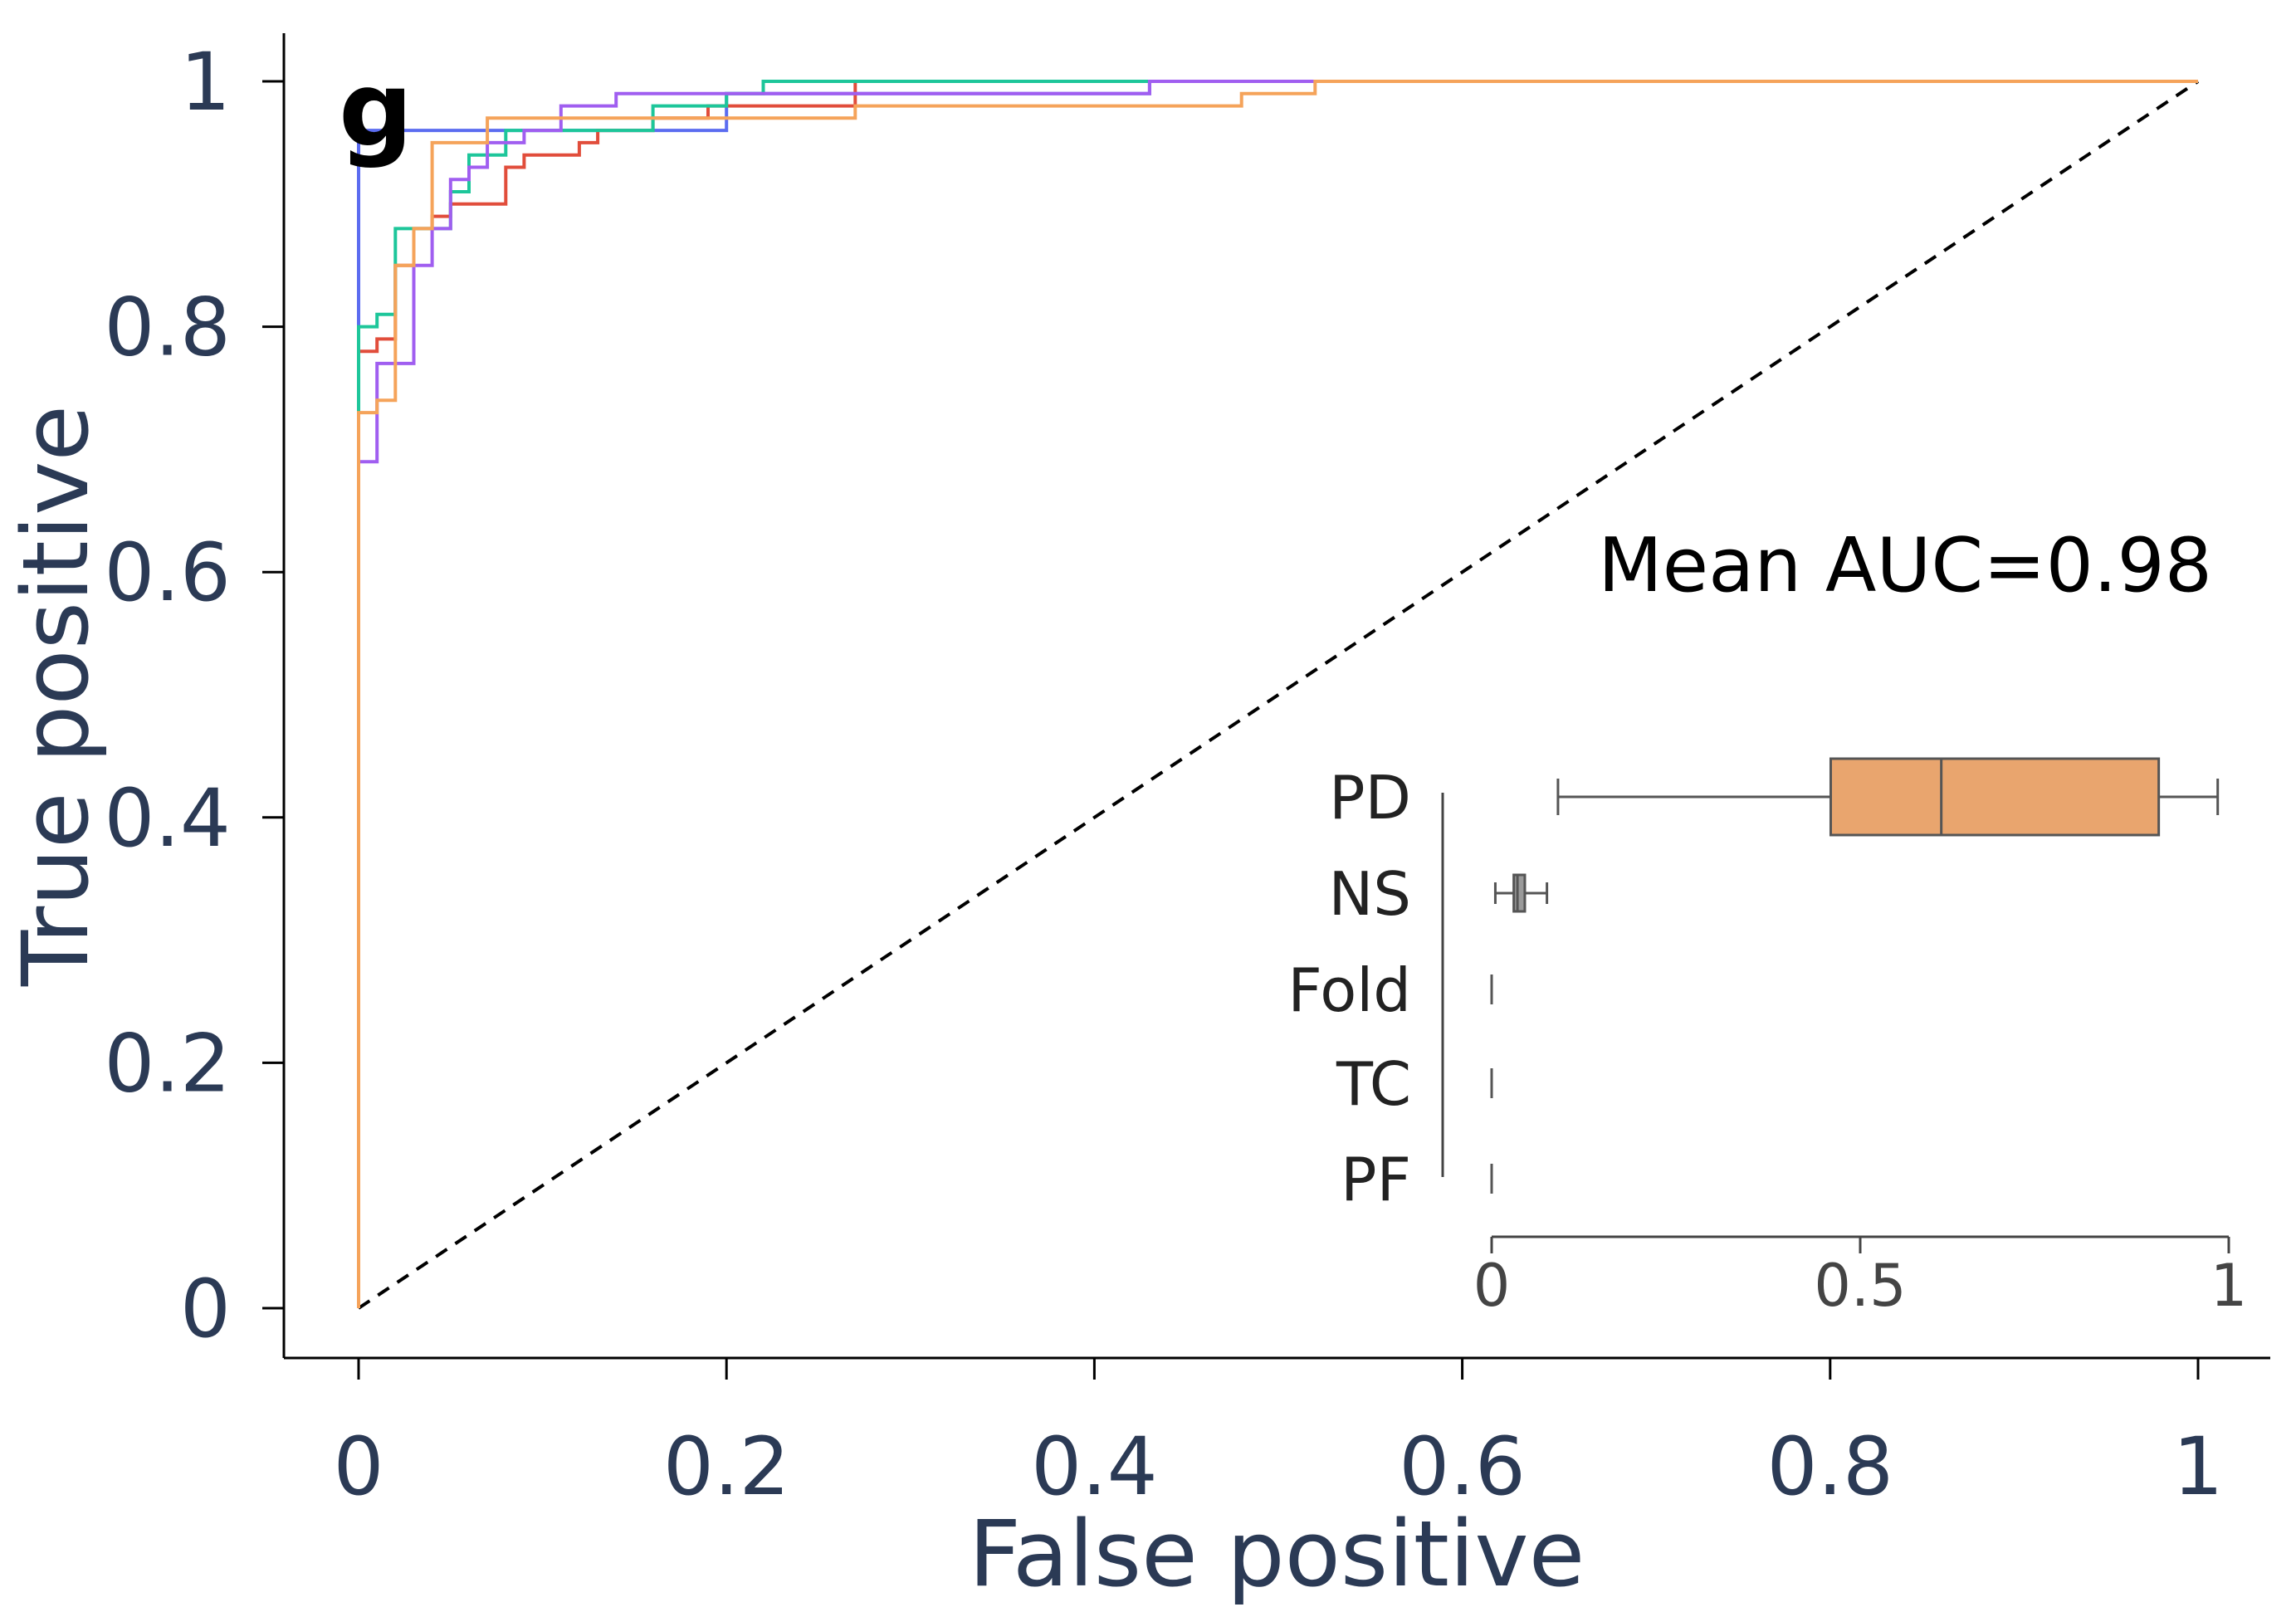 This screenshot has width=2296, height=1607. Describe the element at coordinates (1373, 1084) in the screenshot. I see `inset-category-tc: TC` at that location.